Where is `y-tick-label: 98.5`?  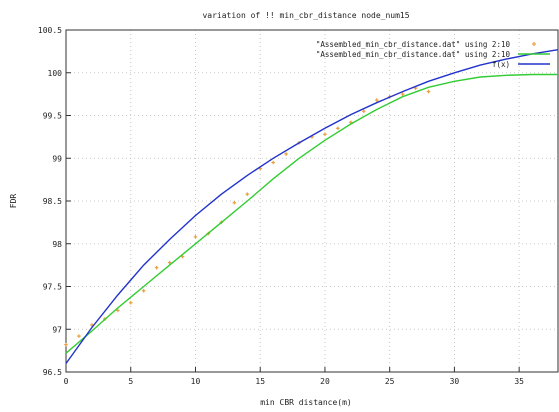
y-tick-label: 98.5 is located at coordinates (52, 201).